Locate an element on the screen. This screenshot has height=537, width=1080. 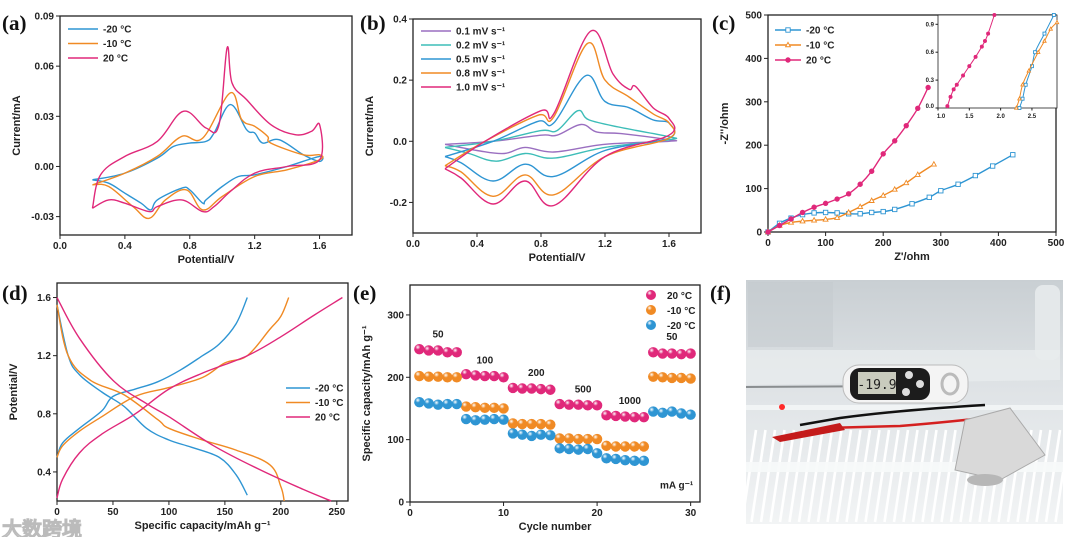
legend-label: 0.2 mV s⁻¹ is located at coordinates (481, 46).